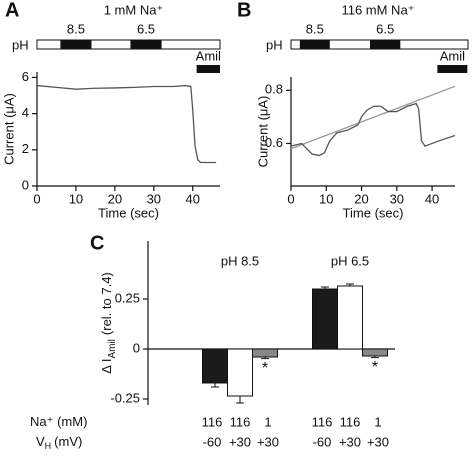 The image size is (474, 457). Describe the element at coordinates (350, 260) in the screenshot. I see `category-label: pH 6.5` at that location.